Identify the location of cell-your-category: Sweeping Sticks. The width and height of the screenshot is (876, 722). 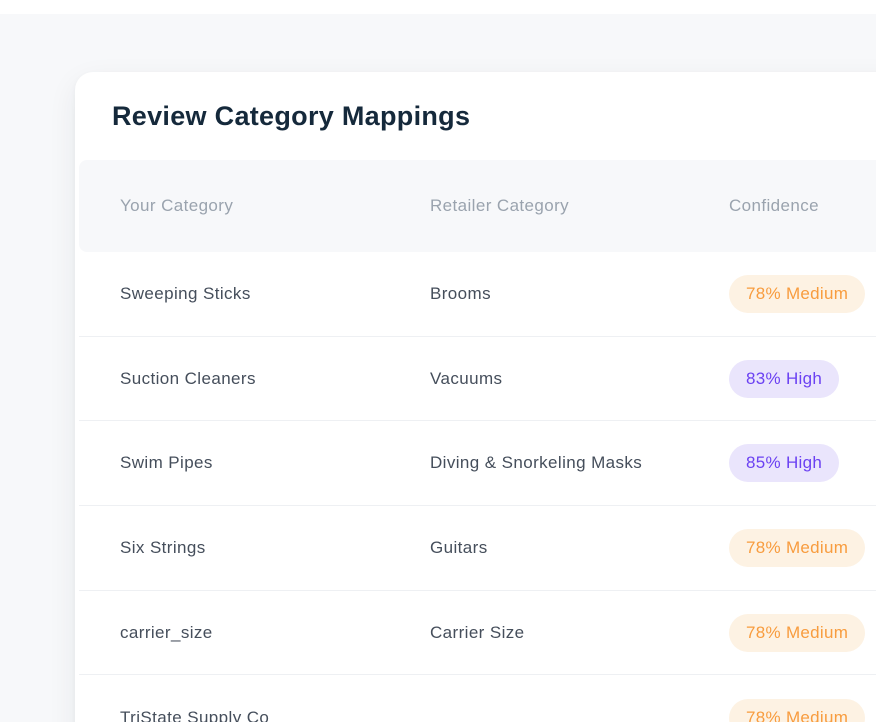
(185, 293).